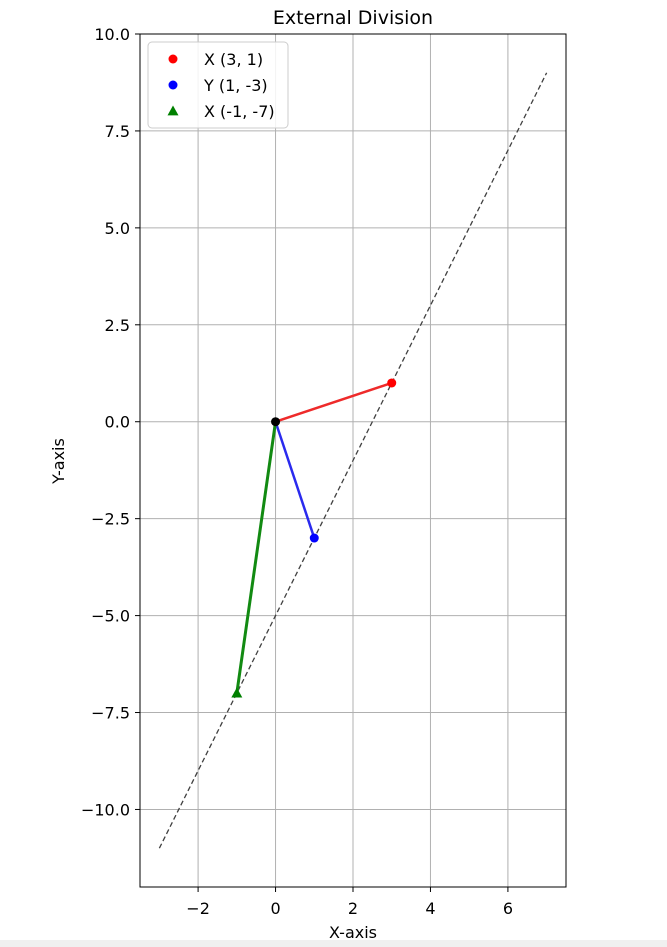 The image size is (667, 947). I want to click on x-tick-label: 6, so click(508, 908).